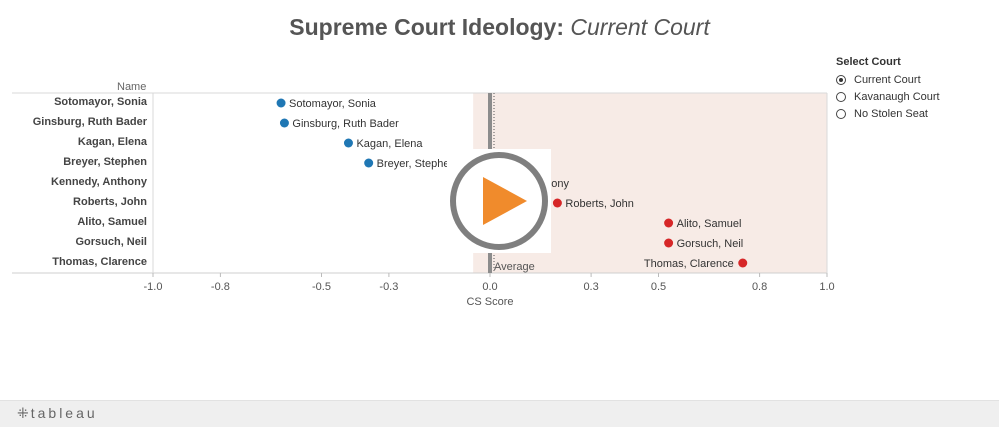 This screenshot has height=427, width=999. I want to click on point-breyer, so click(369, 163).